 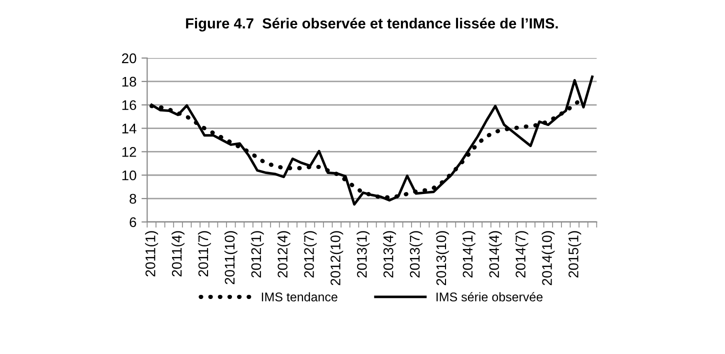 What do you see at coordinates (575, 254) in the screenshot?
I see `x-tick-label: 2015(1)` at bounding box center [575, 254].